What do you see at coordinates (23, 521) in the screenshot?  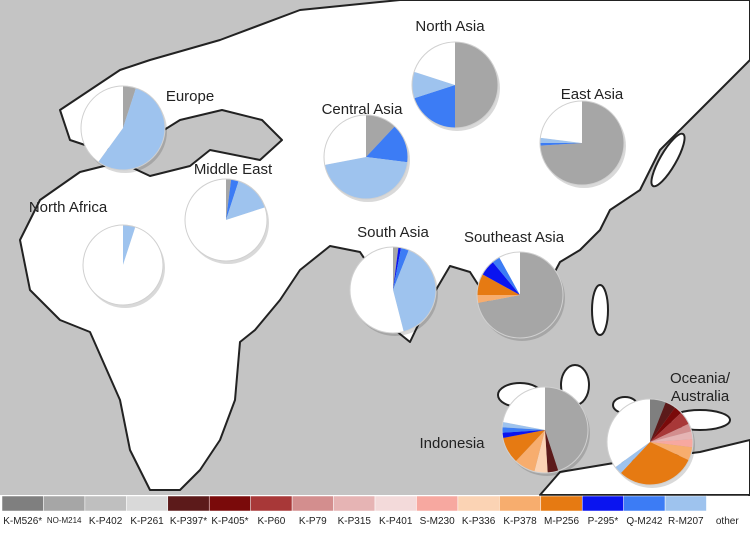 I see `legend-label: K-M526*` at bounding box center [23, 521].